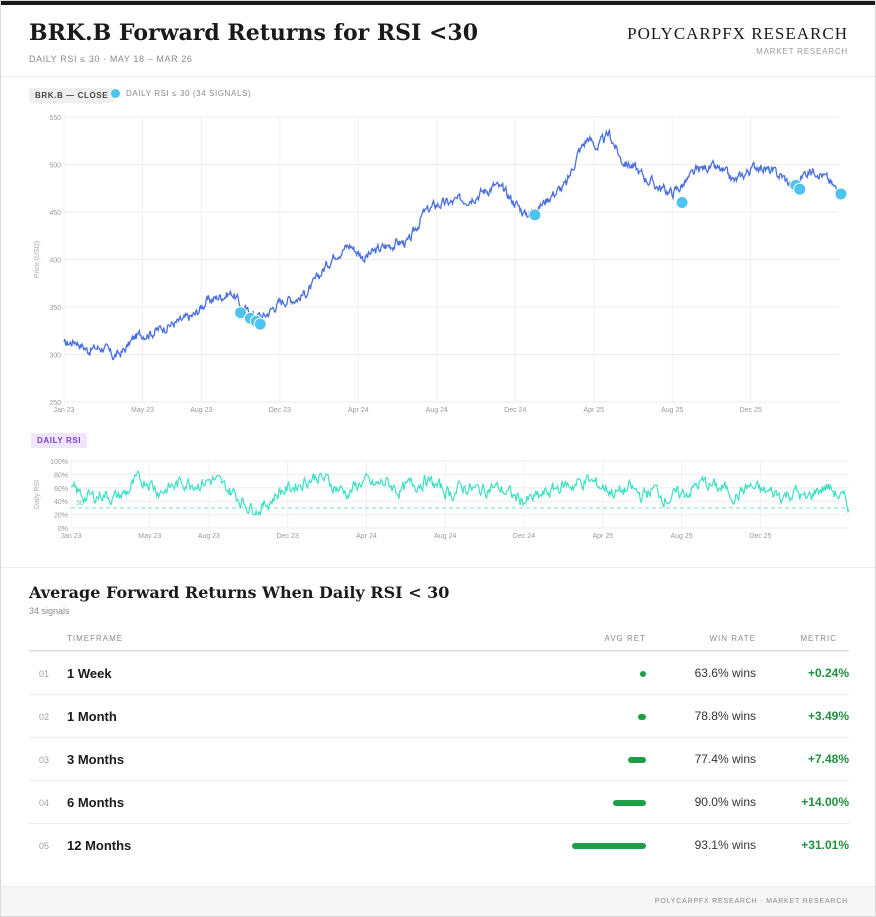  I want to click on rsi-y-axis-label: Daily RSI, so click(37, 494).